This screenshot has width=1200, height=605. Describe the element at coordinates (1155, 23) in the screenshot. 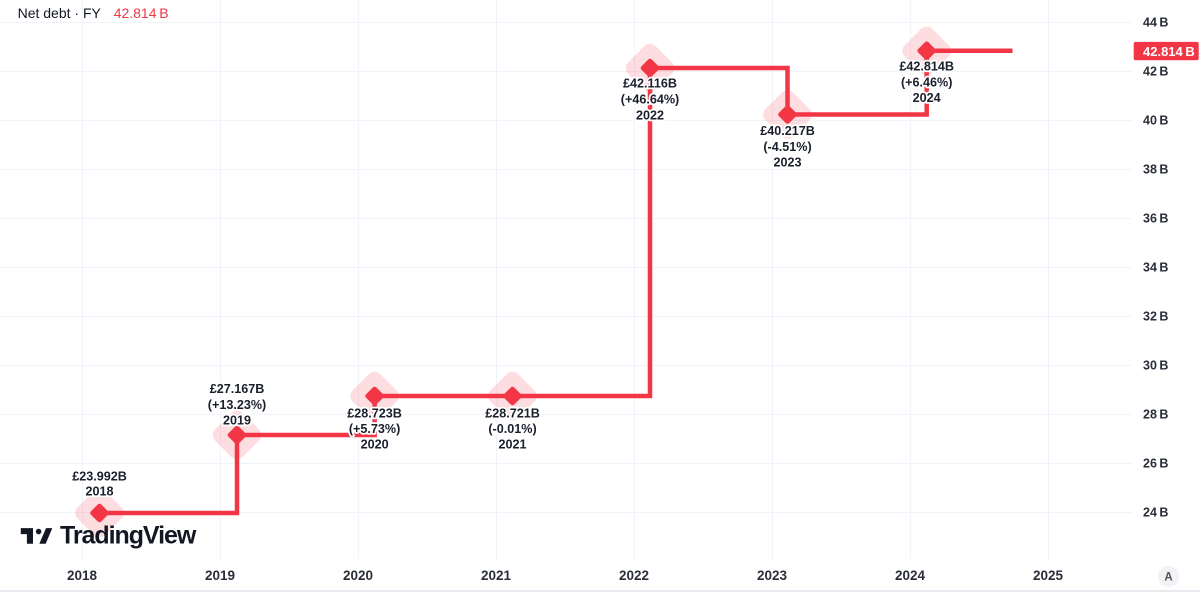

I see `svg-text: 44 B` at that location.